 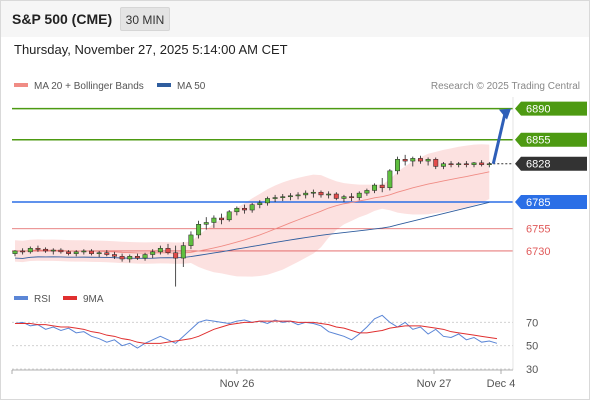 I want to click on x-tick-label: Dec 4, so click(x=501, y=384).